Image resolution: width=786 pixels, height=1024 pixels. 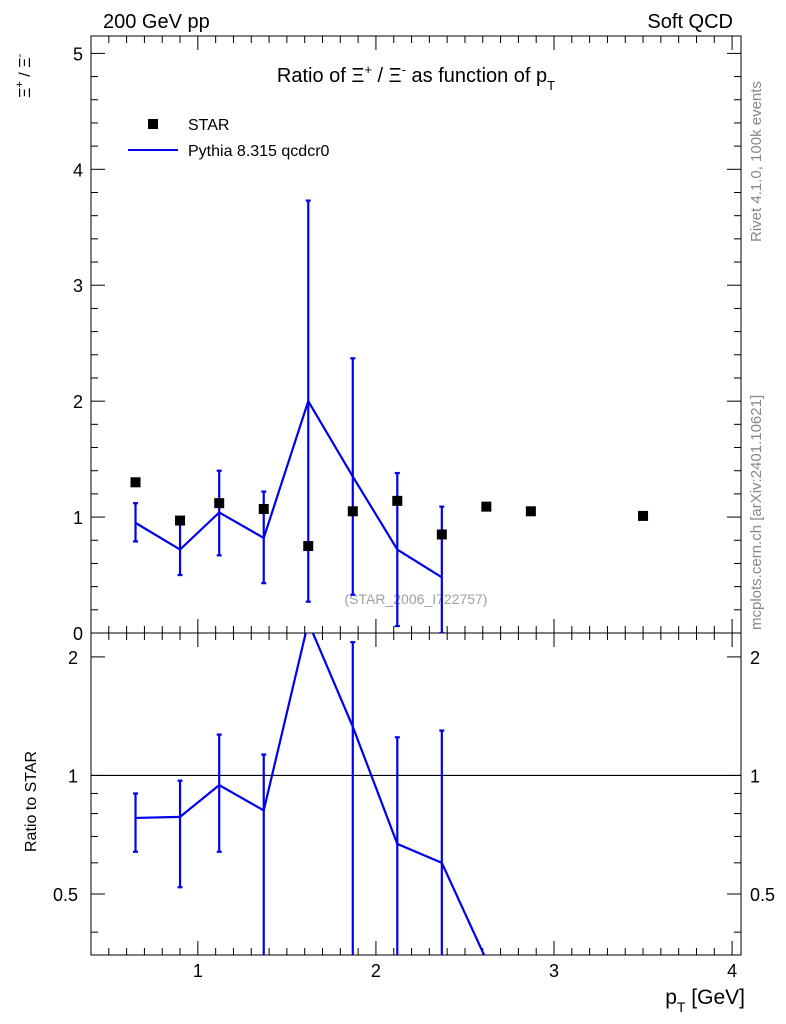 What do you see at coordinates (705, 1000) in the screenshot?
I see `x-axis-label: pT [GeV]` at bounding box center [705, 1000].